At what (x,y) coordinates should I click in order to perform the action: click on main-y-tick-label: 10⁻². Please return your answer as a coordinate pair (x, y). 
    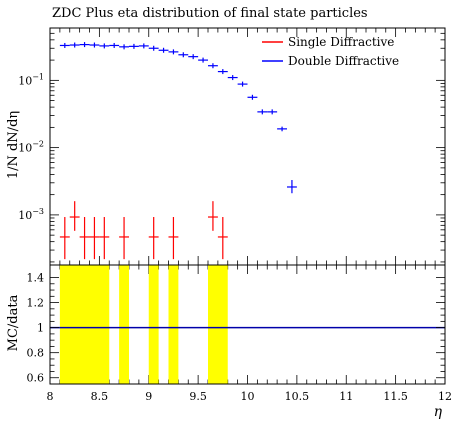
    Looking at the image, I should click on (31, 147).